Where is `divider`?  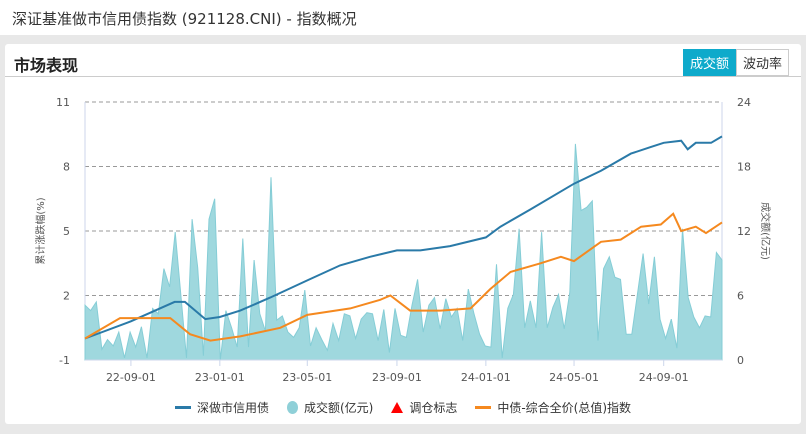
divider is located at coordinates (403, 76).